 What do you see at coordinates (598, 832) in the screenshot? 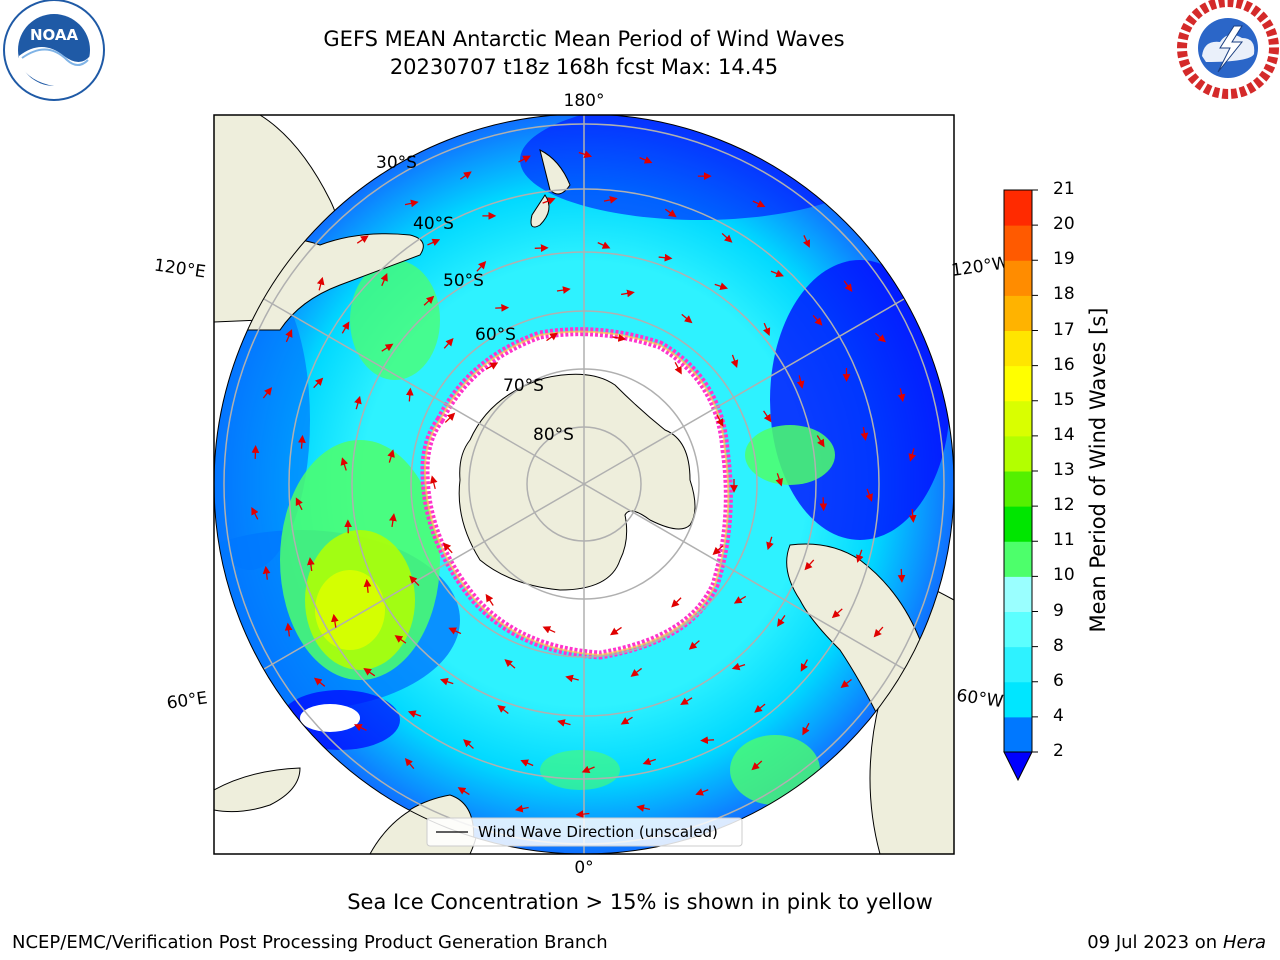
I see `legend-label: Wind Wave Direction (unscaled)` at bounding box center [598, 832].